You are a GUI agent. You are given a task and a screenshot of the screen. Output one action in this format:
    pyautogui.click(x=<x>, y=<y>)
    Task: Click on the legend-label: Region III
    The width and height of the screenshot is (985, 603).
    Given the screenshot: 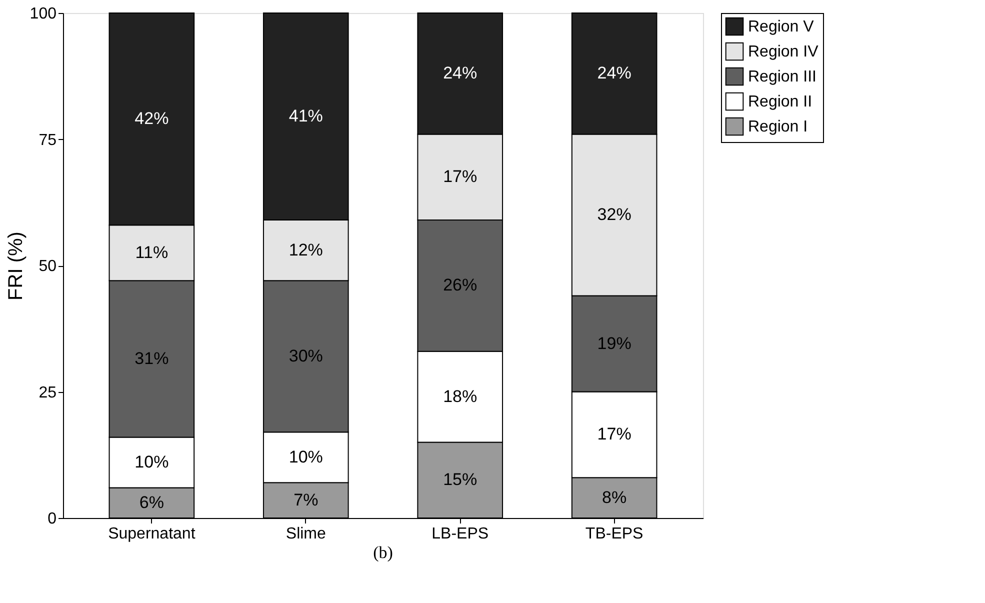 What is the action you would take?
    pyautogui.click(x=782, y=77)
    